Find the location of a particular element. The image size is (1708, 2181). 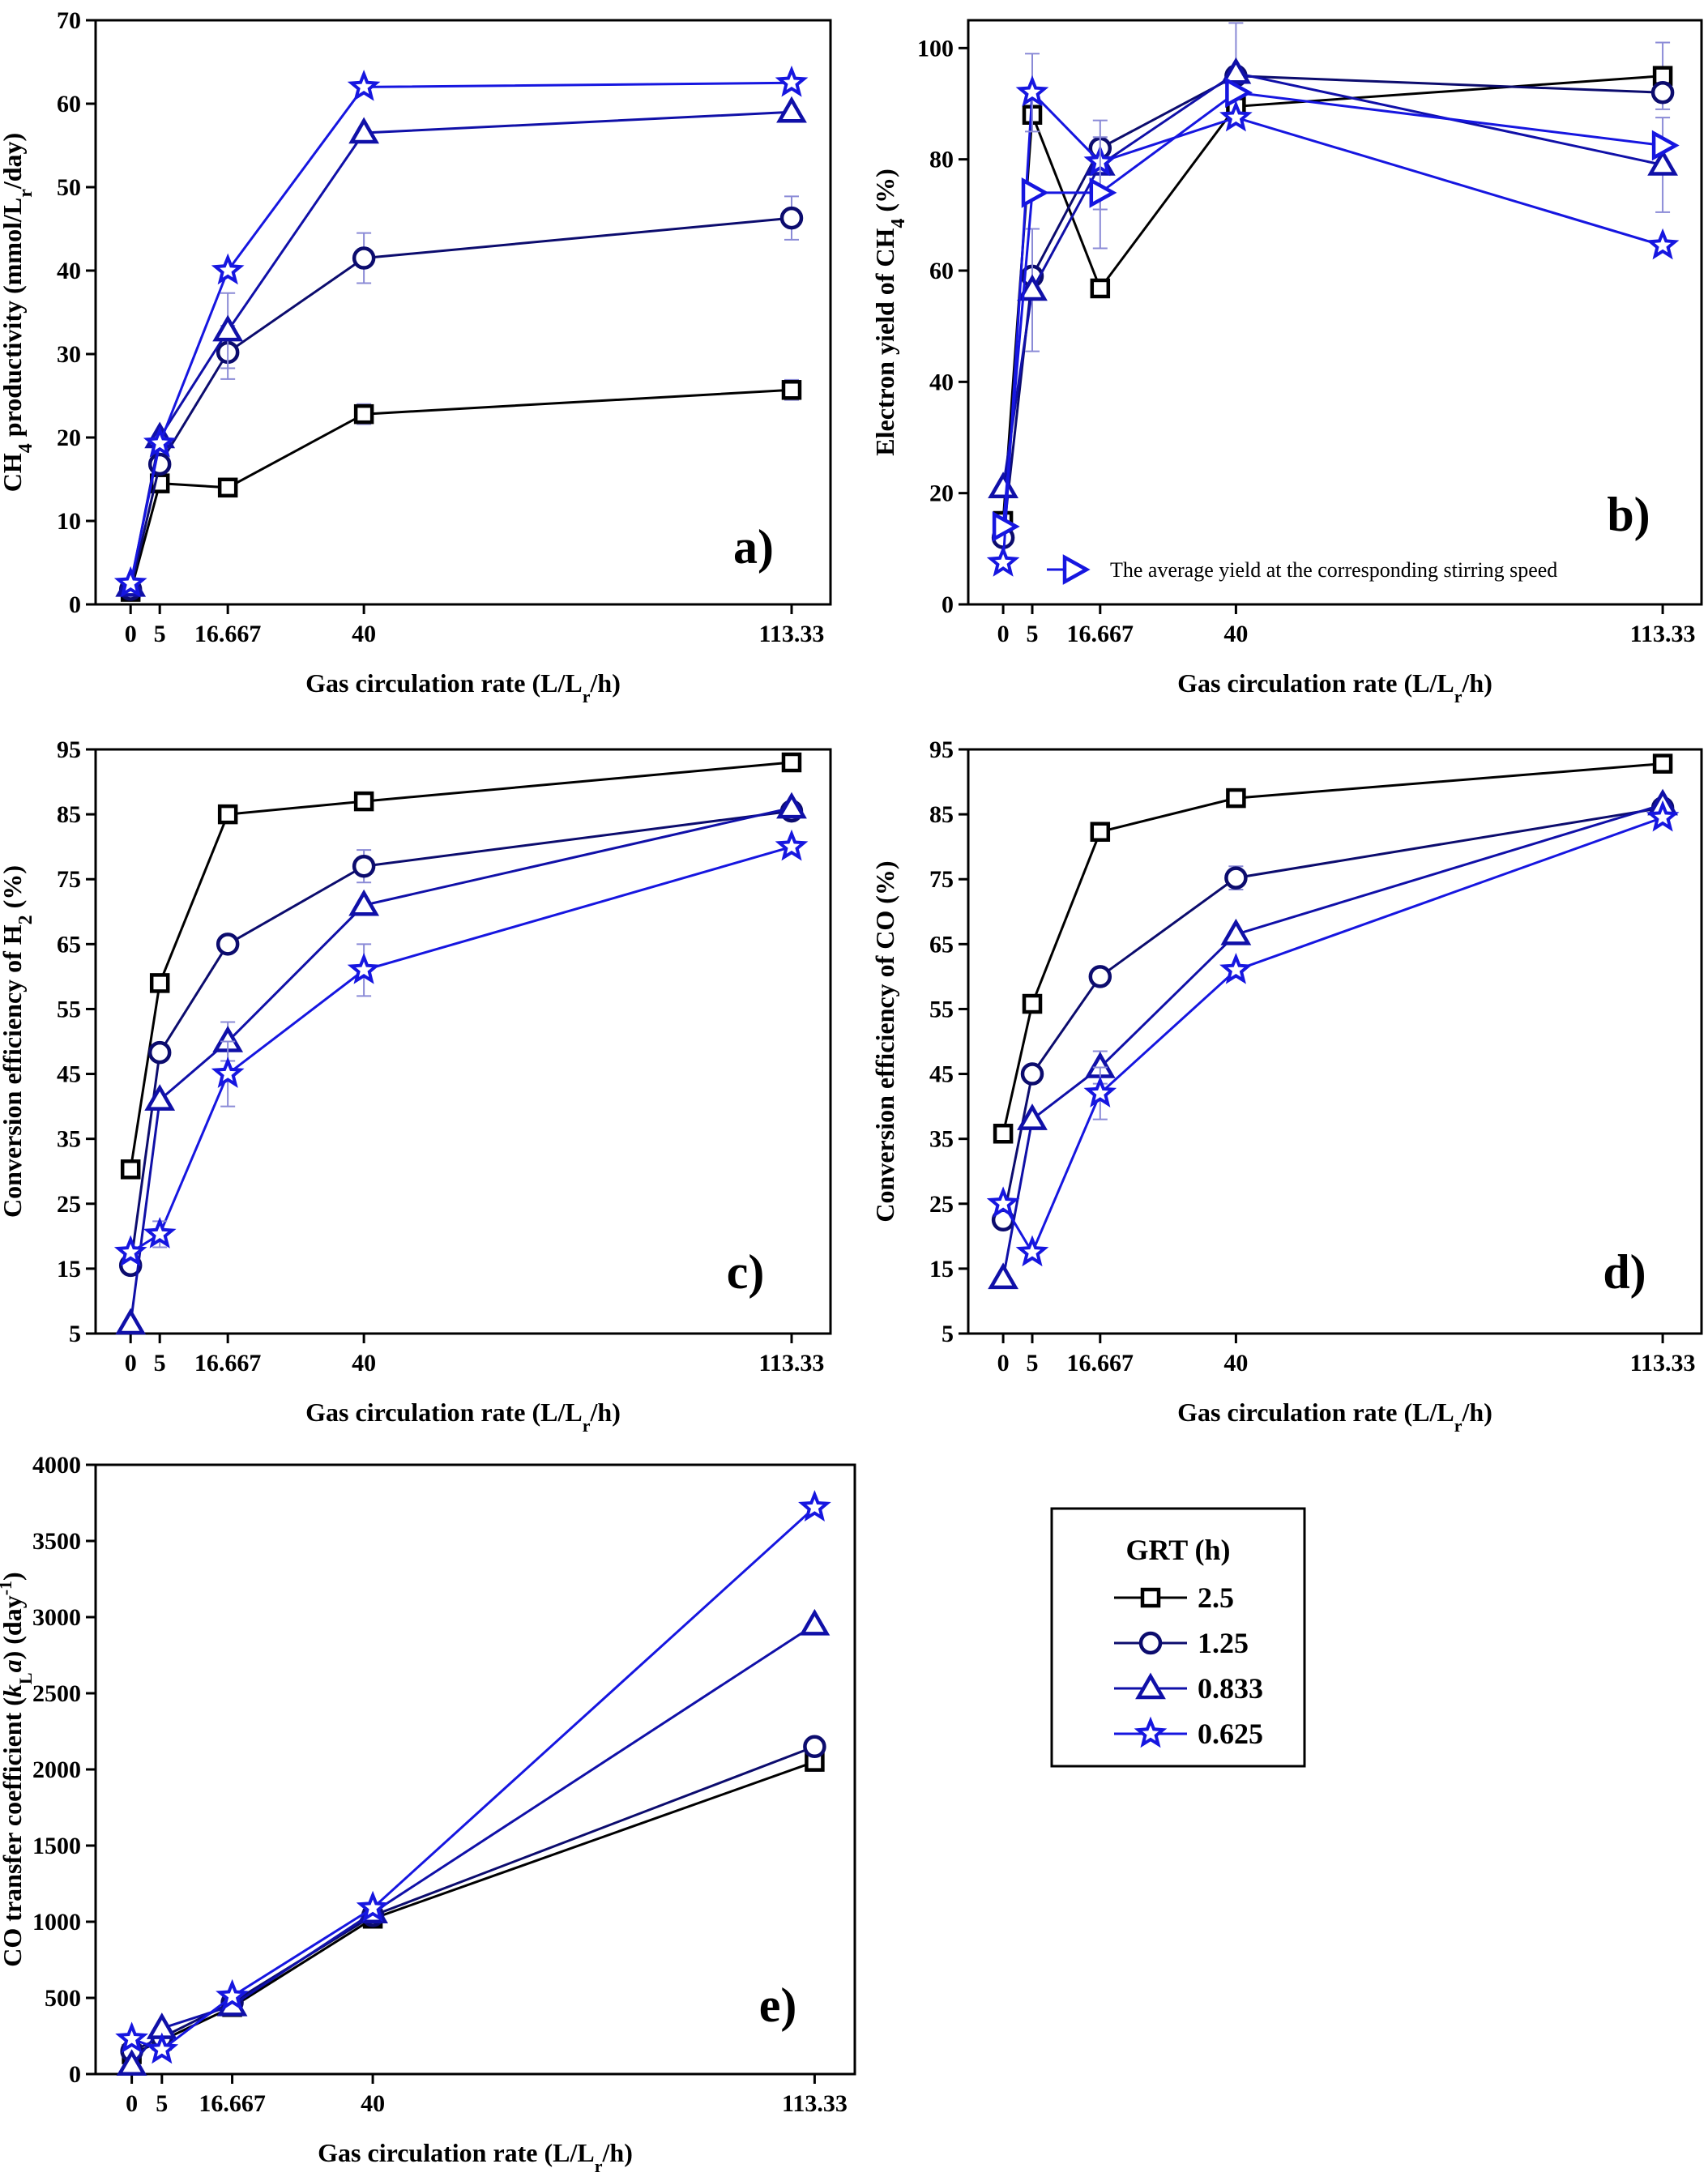

y-axis-label: CH4 productivity (mmol/Lr/day) is located at coordinates (18, 312).